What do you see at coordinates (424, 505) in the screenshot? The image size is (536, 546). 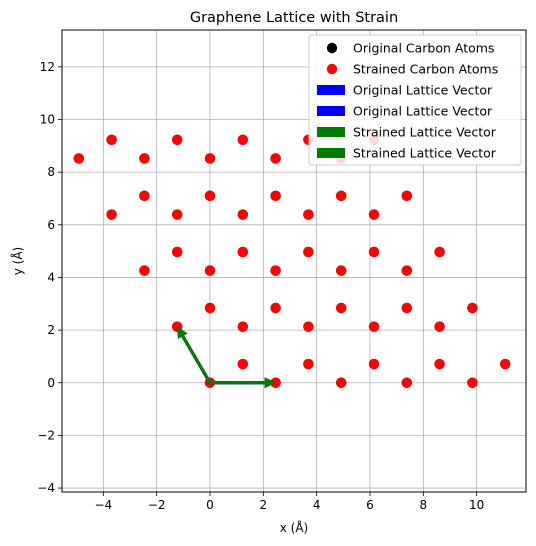 I see `x-tick-label: 8` at bounding box center [424, 505].